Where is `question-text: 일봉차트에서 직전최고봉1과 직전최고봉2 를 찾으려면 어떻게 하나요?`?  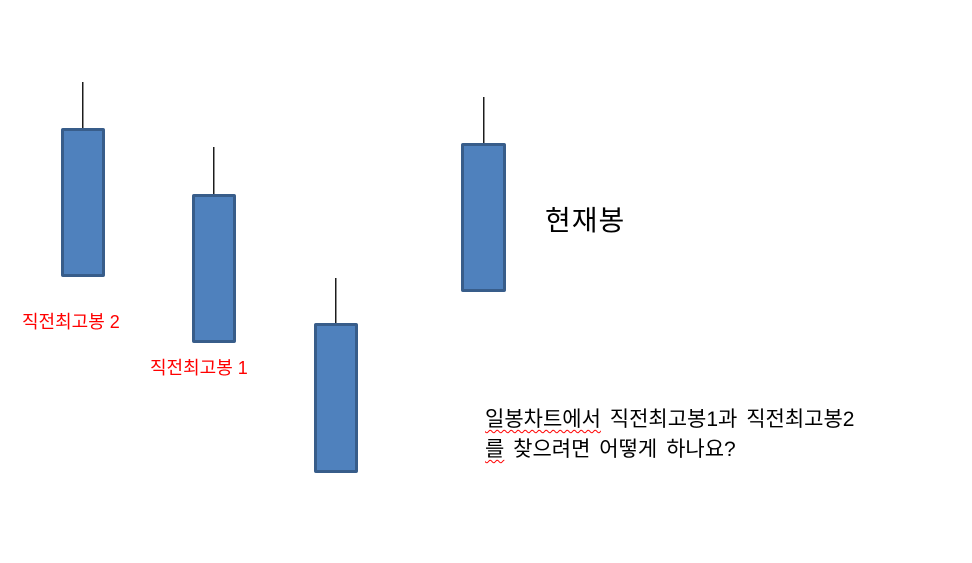
question-text: 일봉차트에서 직전최고봉1과 직전최고봉2 를 찾으려면 어떻게 하나요? is located at coordinates (722, 435).